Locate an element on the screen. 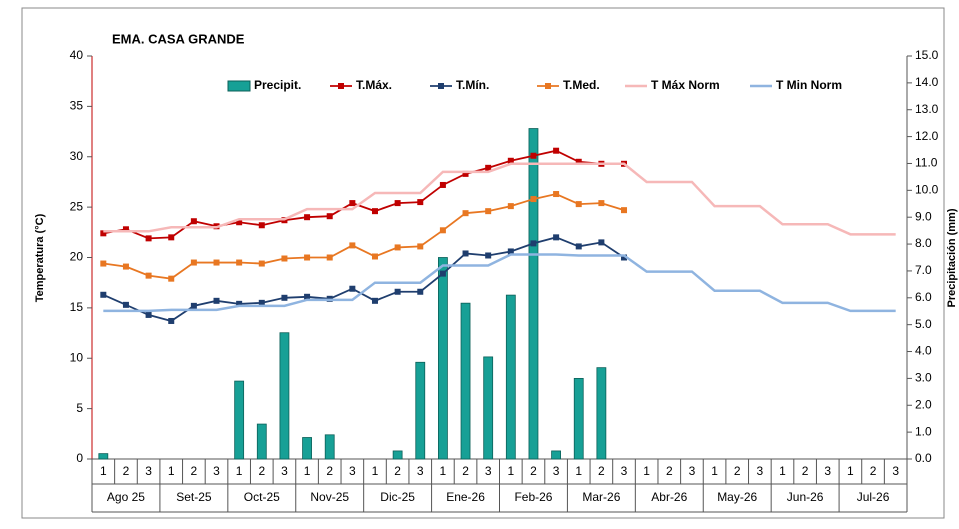 Image resolution: width=959 pixels, height=529 pixels. y2-tick-label: 13.0 is located at coordinates (927, 109).